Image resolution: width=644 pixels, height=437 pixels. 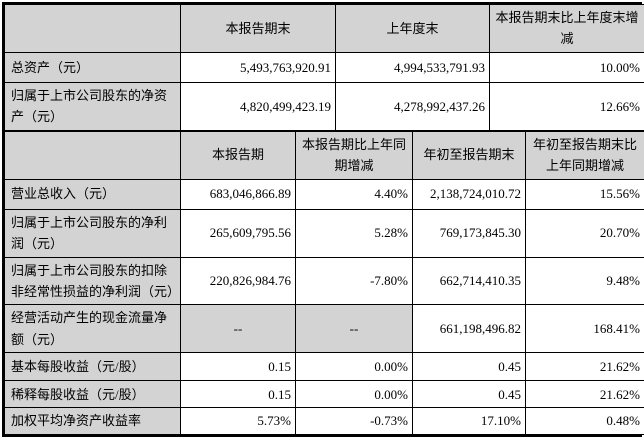 I want to click on header-year-to-date: 年初至报告期末, so click(x=469, y=155).